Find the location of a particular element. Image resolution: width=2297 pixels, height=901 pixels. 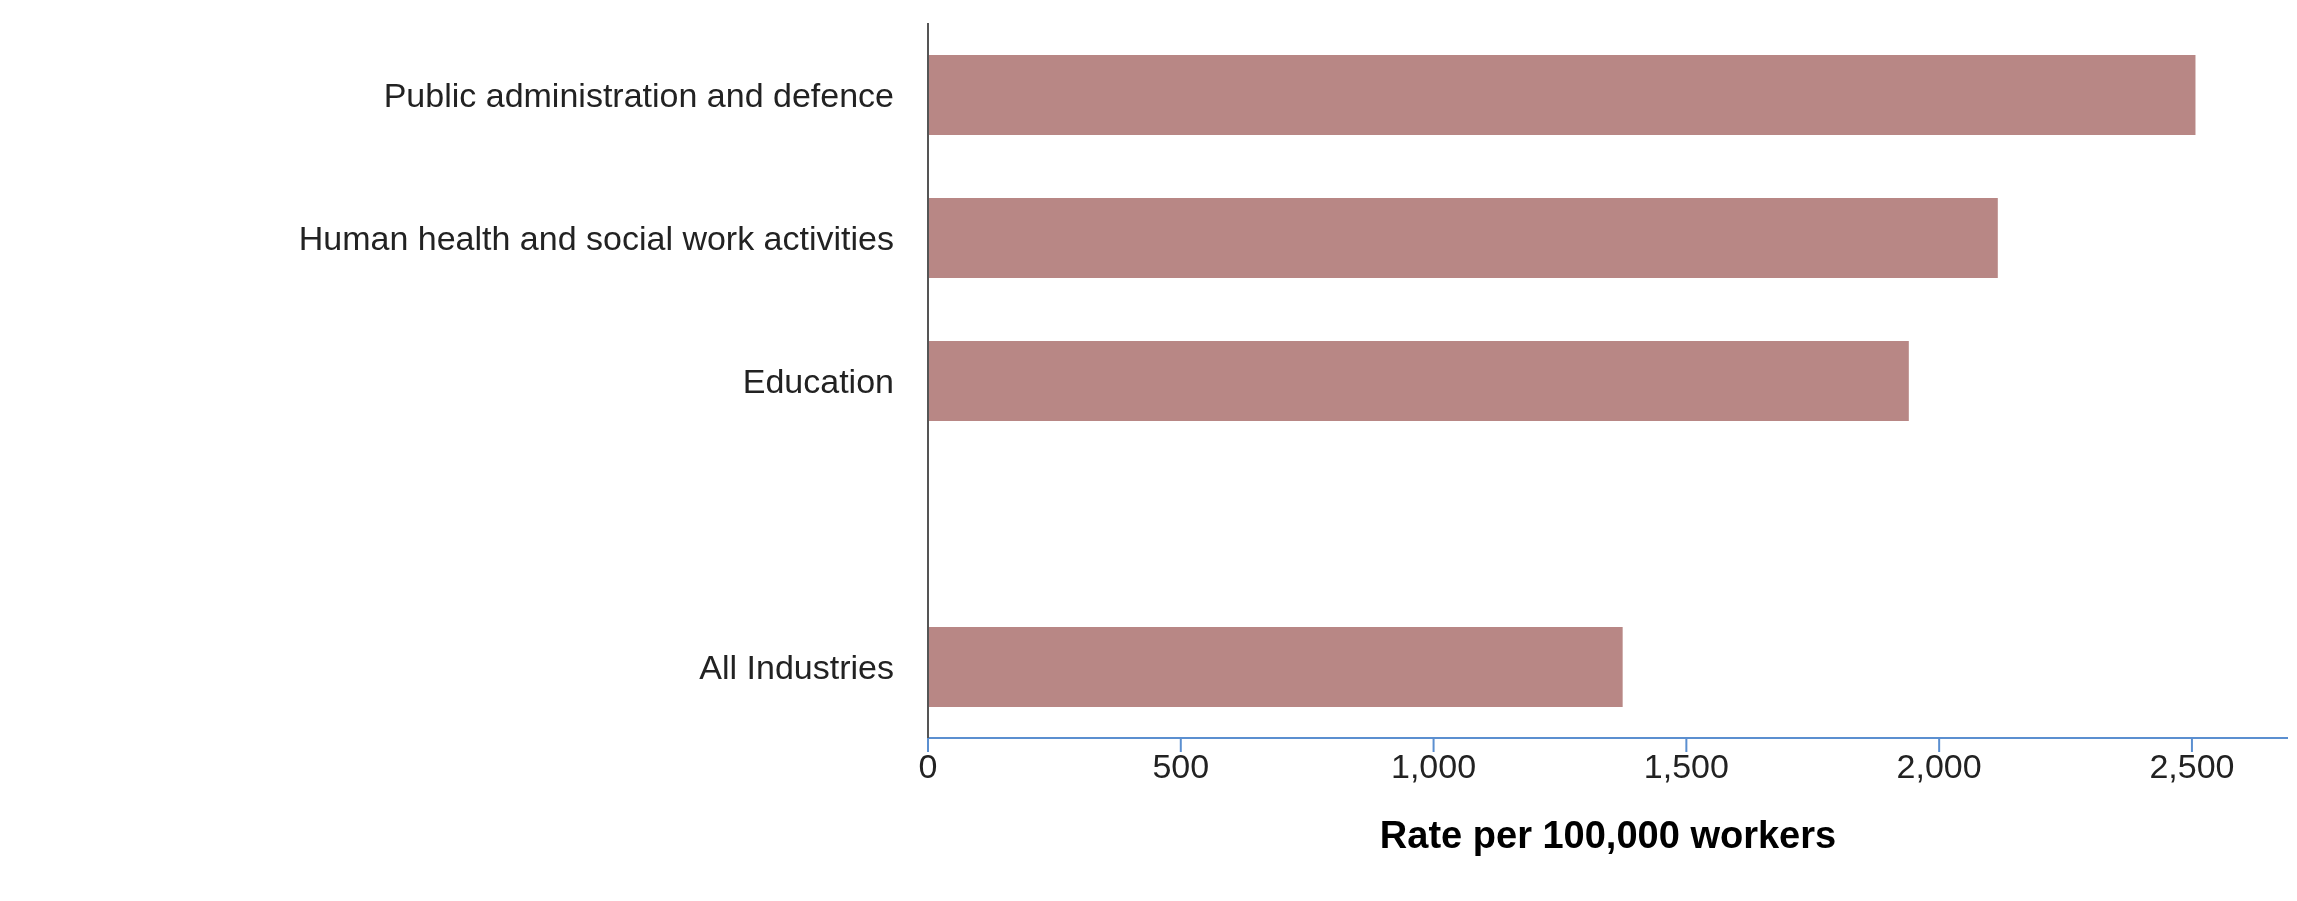

x-tick-label: 2,000 is located at coordinates (1939, 766).